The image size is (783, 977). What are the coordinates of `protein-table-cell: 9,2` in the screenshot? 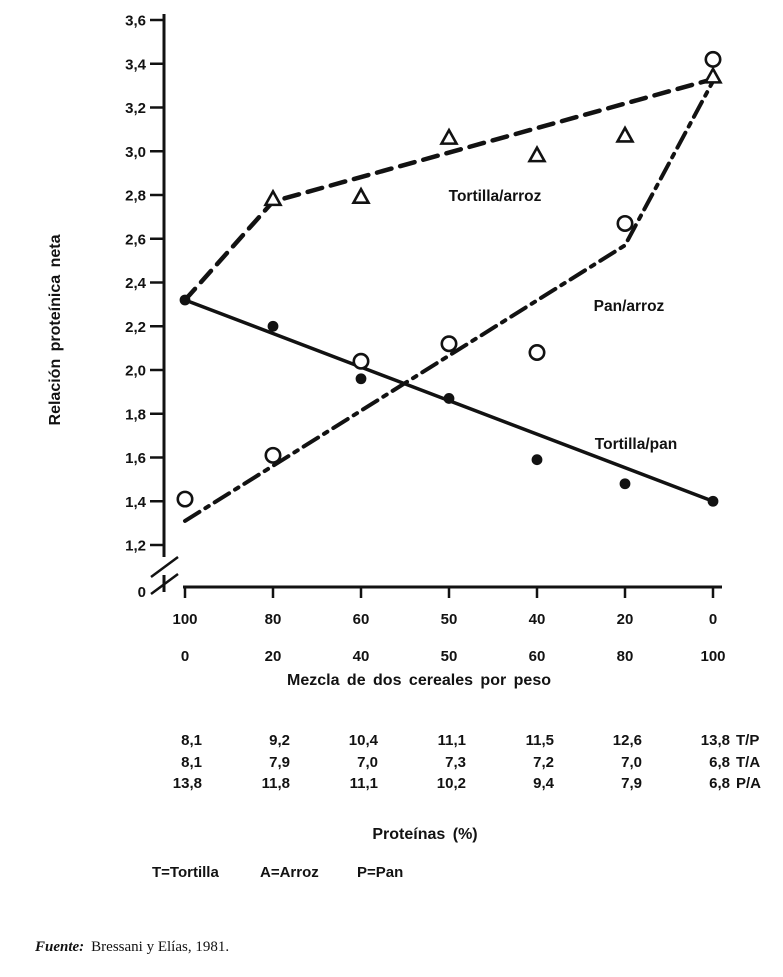 It's located at (279, 740).